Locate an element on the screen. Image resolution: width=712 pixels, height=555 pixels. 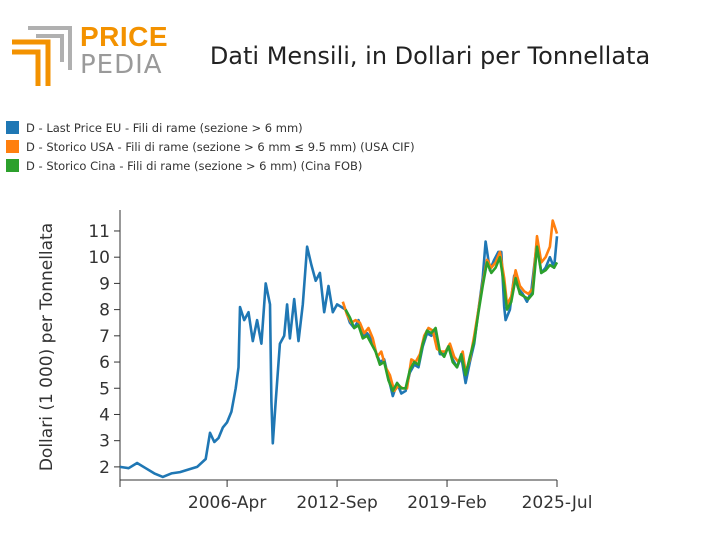
y-tick-label: 10 is located at coordinates (99, 258).